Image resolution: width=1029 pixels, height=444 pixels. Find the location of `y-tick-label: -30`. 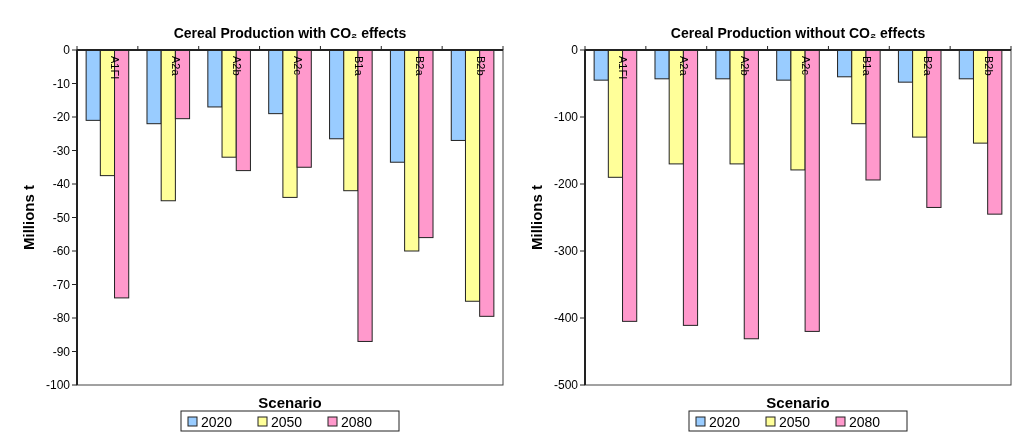

y-tick-label: -30 is located at coordinates (61, 150).